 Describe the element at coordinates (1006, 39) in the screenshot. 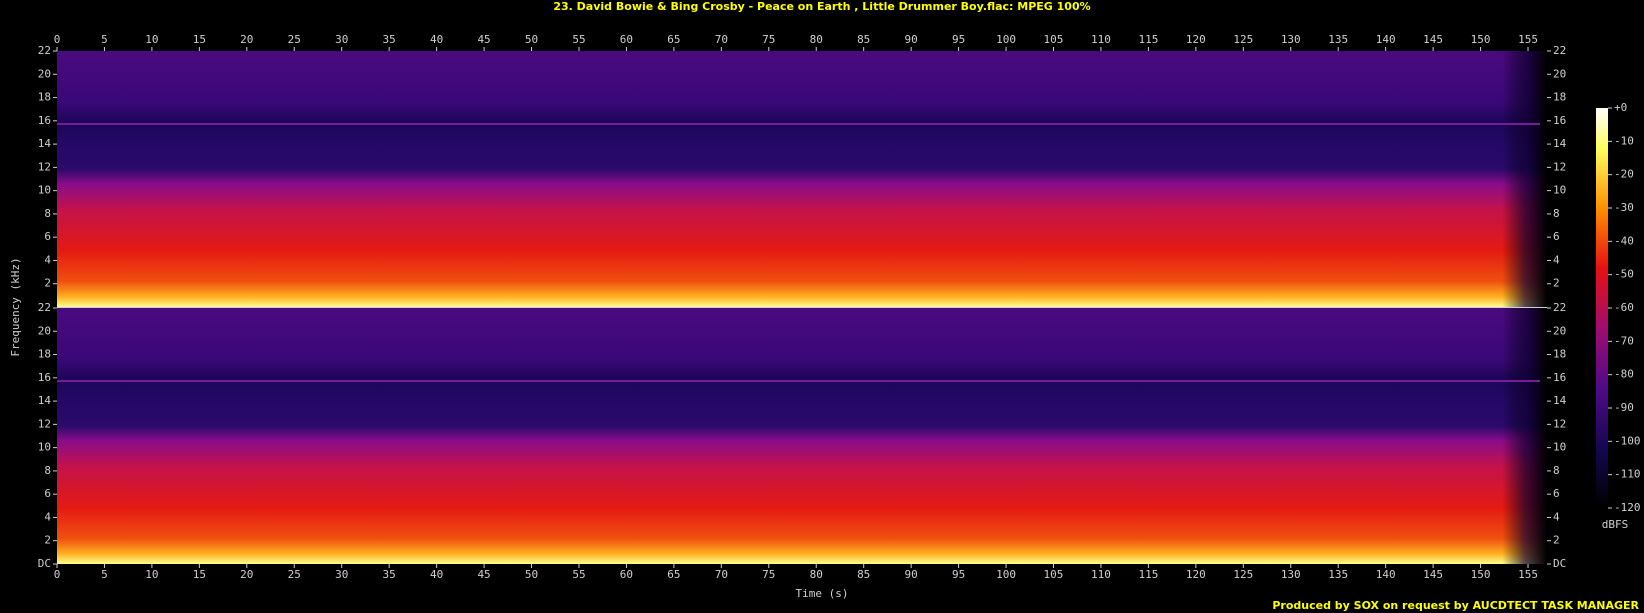

I see `x-tick-label: 100` at that location.